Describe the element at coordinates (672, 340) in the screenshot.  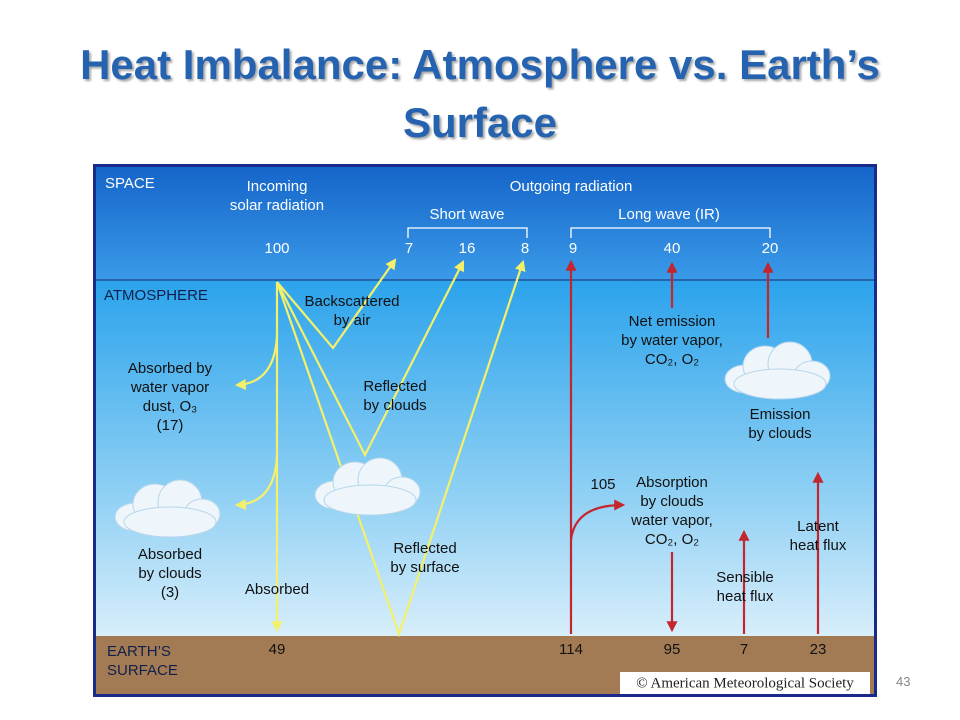
I see `annotation: by water vapor,` at that location.